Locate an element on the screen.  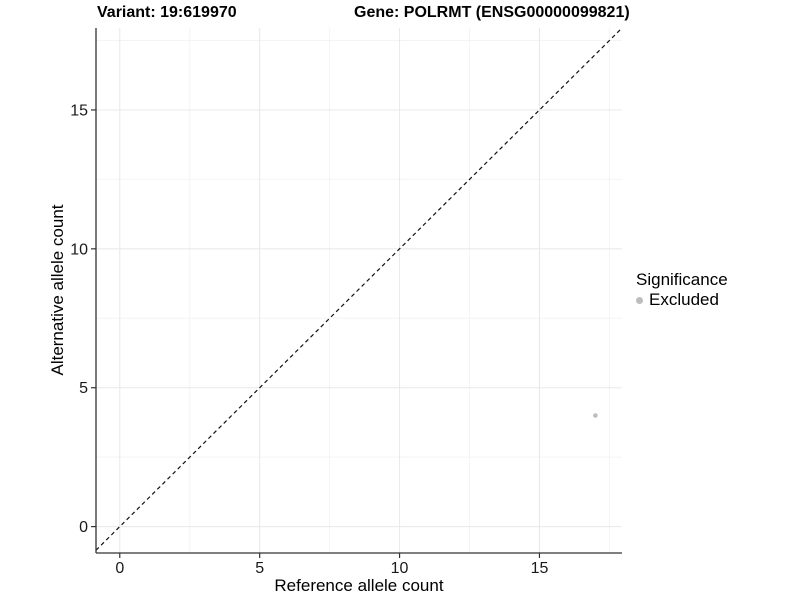
y-axis-title: Alternative allele count is located at coordinates (57, 290).